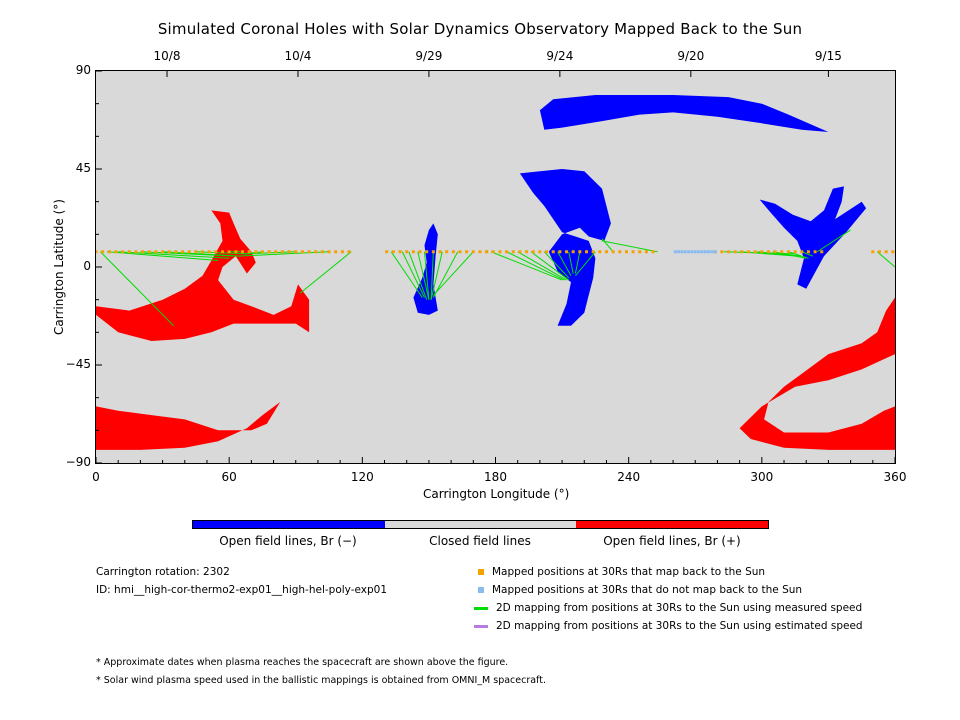 The width and height of the screenshot is (960, 720). Describe the element at coordinates (203, 275) in the screenshot. I see `coronal-hole-western` at that location.